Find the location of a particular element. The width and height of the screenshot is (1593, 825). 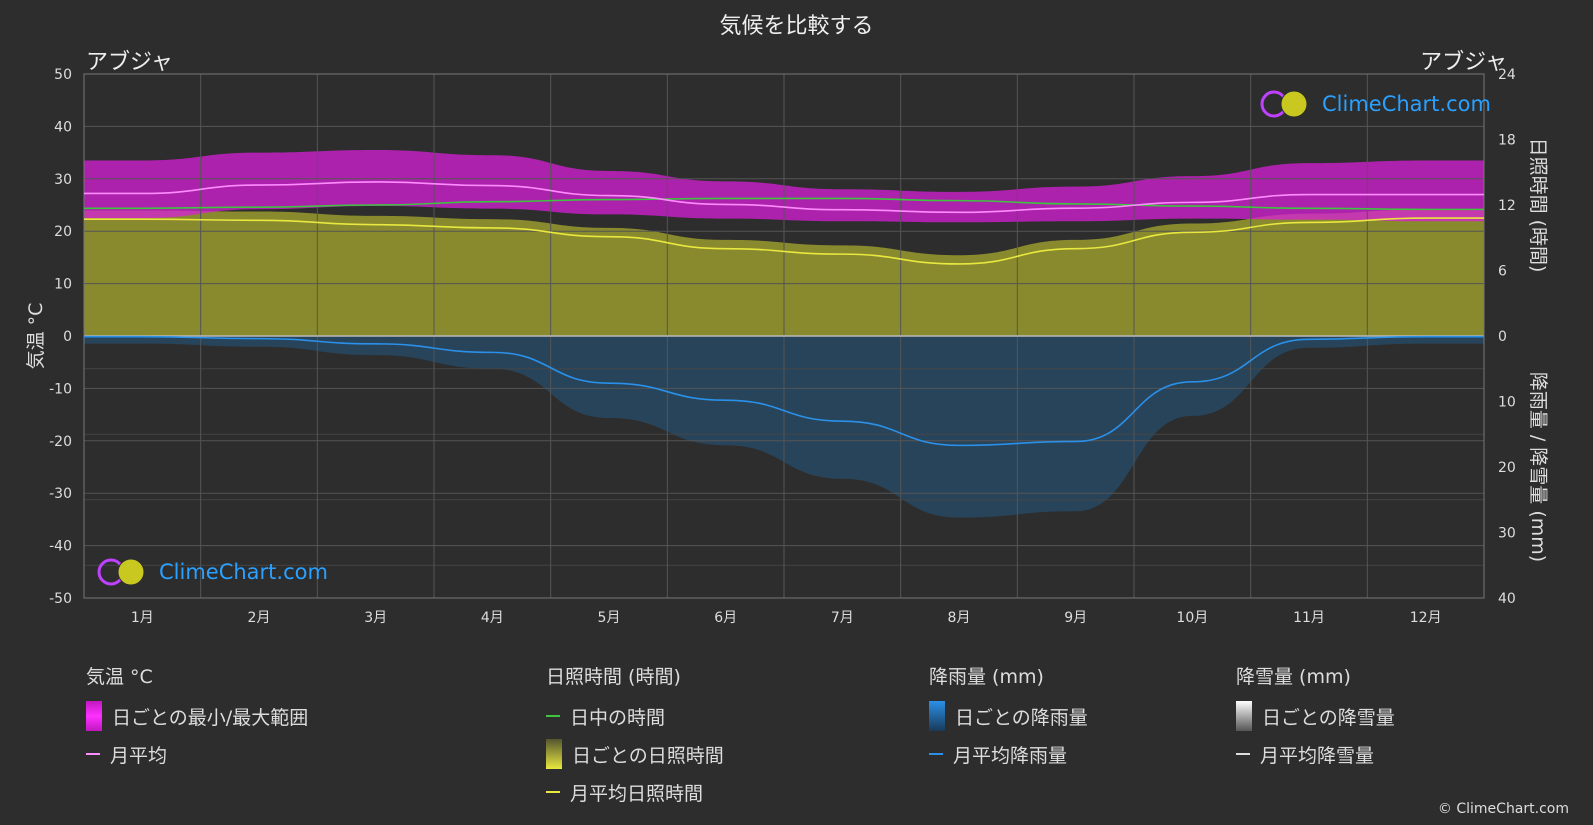

temp-avg-line is located at coordinates (784, 197).